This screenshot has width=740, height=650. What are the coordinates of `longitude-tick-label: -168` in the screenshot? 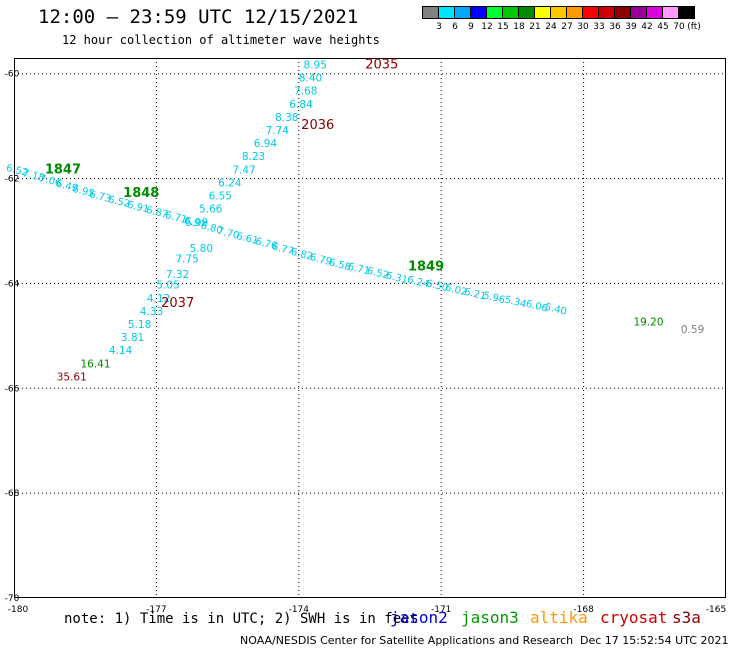 It's located at (583, 610).